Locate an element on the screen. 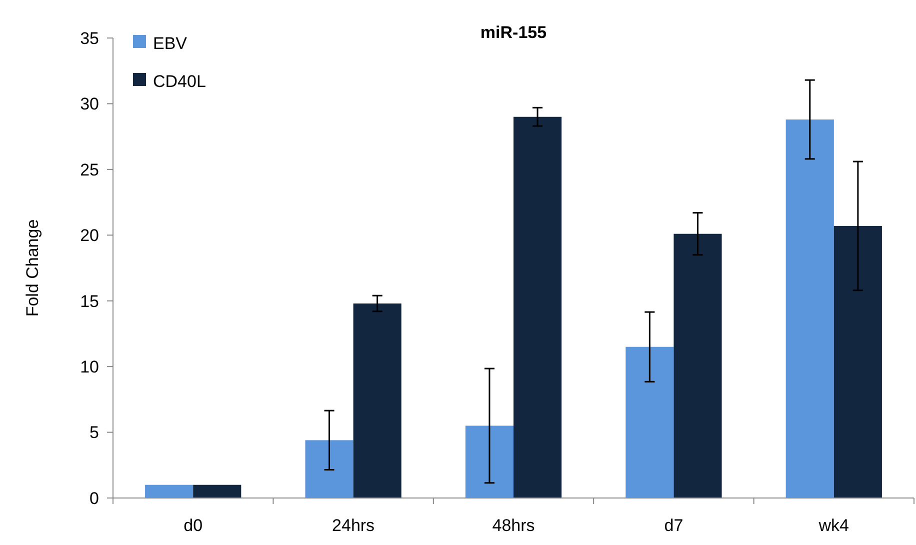 This screenshot has width=916, height=545. x-tick-label: 48hrs is located at coordinates (513, 525).